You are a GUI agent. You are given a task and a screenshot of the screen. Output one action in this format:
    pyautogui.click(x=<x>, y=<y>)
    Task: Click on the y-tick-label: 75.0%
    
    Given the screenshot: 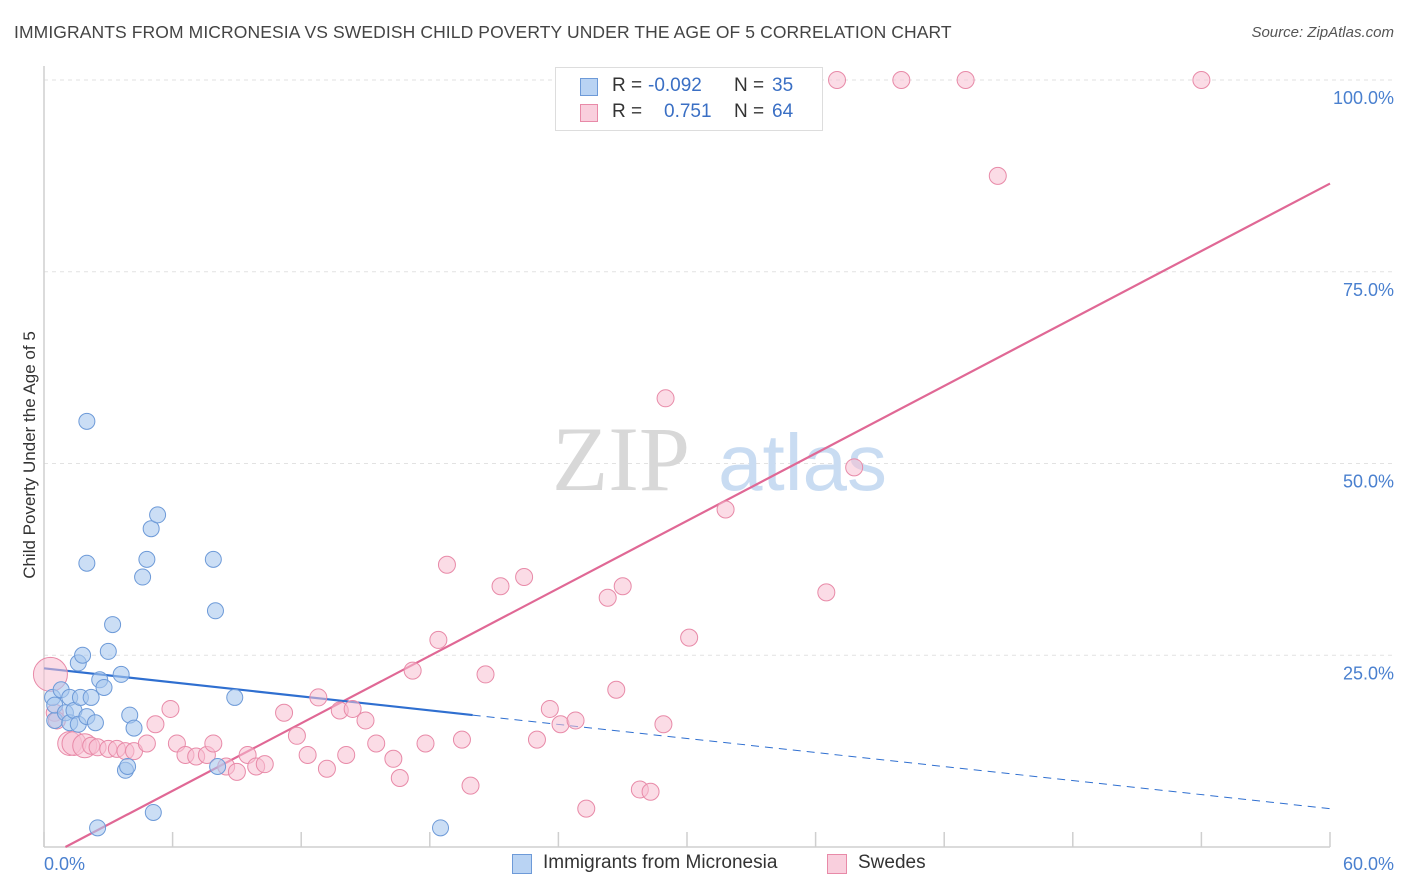 What is the action you would take?
    pyautogui.click(x=1368, y=290)
    